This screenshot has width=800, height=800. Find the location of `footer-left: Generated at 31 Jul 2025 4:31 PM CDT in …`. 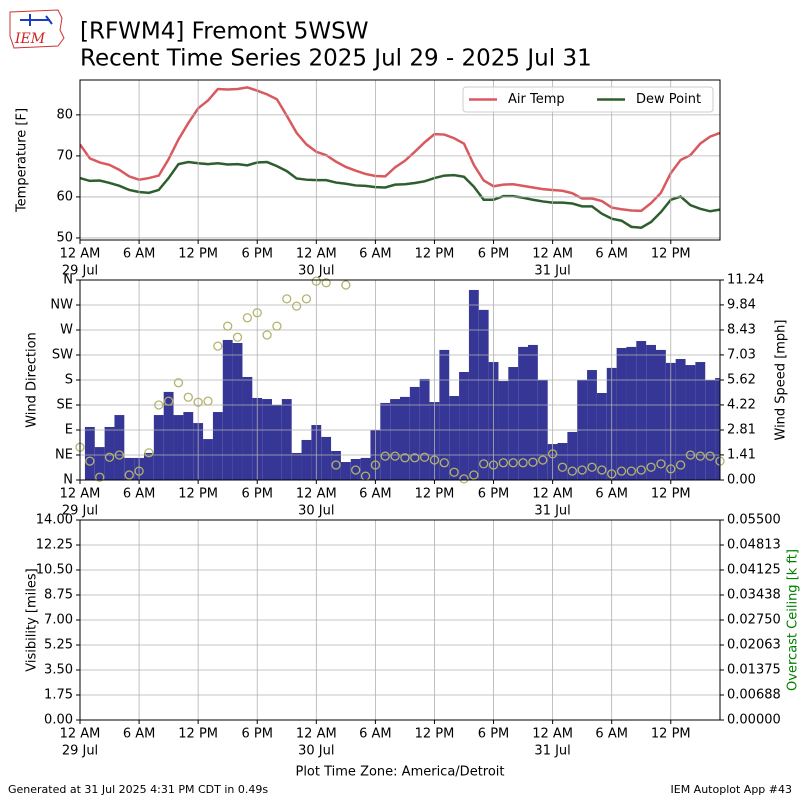

footer-left: Generated at 31 Jul 2025 4:31 PM CDT in … is located at coordinates (138, 789).